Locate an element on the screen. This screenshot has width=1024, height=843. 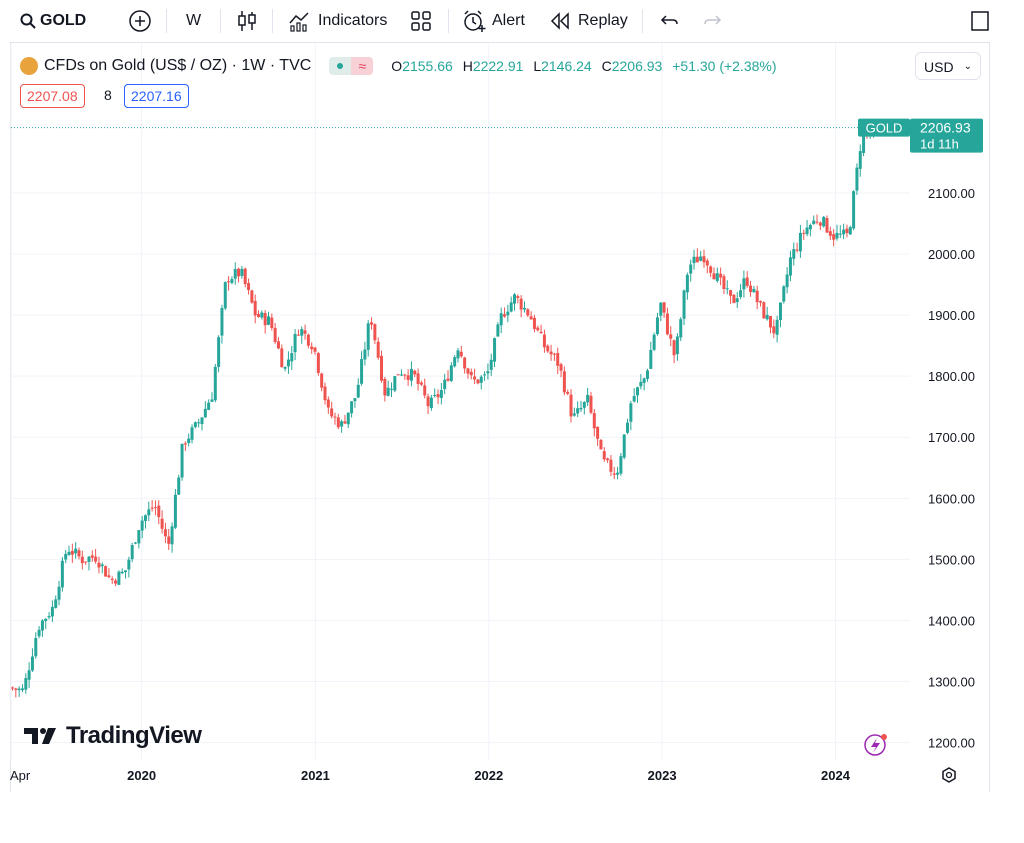
candles-icon is located at coordinates (247, 21).